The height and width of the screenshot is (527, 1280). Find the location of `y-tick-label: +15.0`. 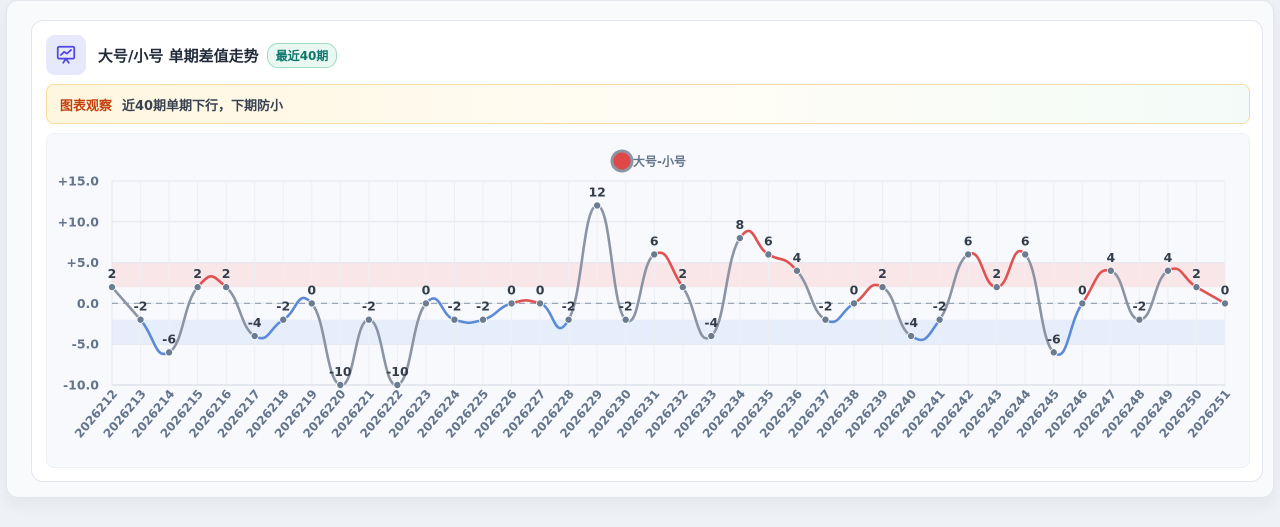

y-tick-label: +15.0 is located at coordinates (79, 181).